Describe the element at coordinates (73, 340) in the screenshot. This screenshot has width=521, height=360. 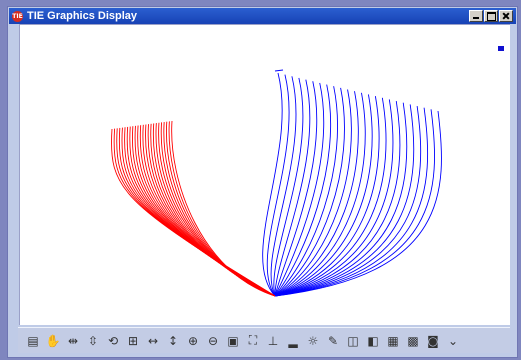
I see `pan-horizontal-icon: ⇹` at that location.